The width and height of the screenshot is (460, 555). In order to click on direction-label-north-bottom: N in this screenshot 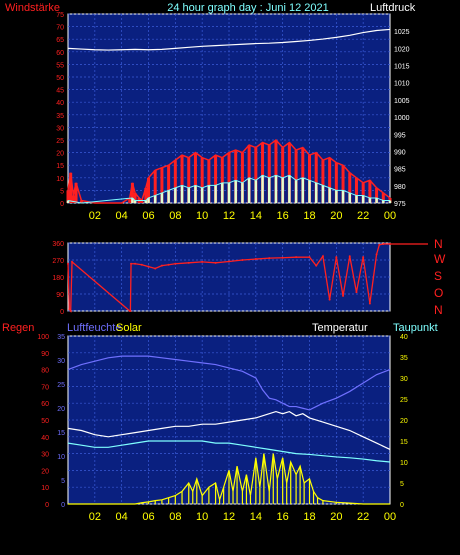, I will do `click(438, 310)`.